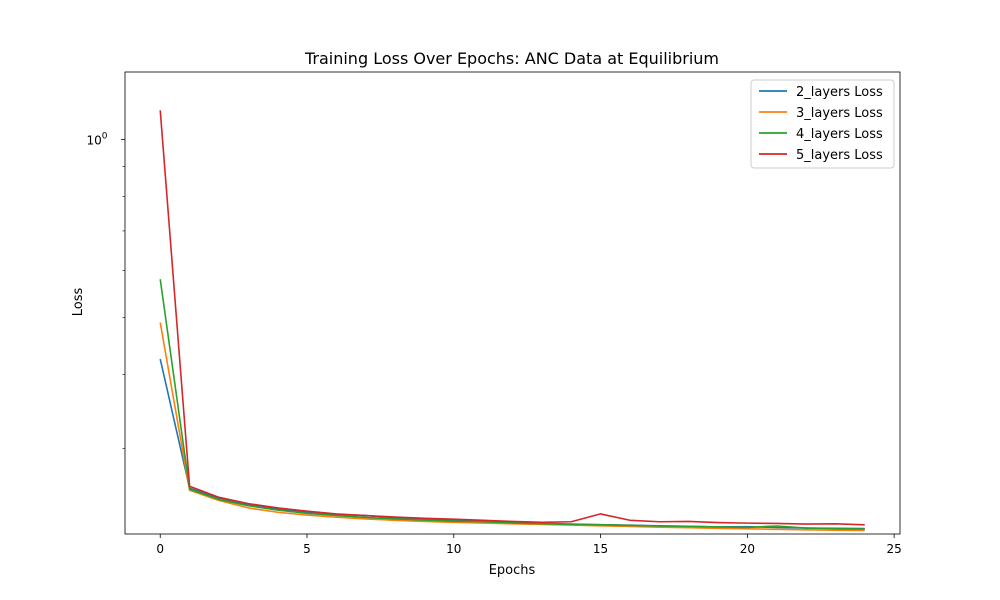 Image resolution: width=1000 pixels, height=600 pixels. Describe the element at coordinates (839, 113) in the screenshot. I see `legend-label: 3_layers Loss` at that location.